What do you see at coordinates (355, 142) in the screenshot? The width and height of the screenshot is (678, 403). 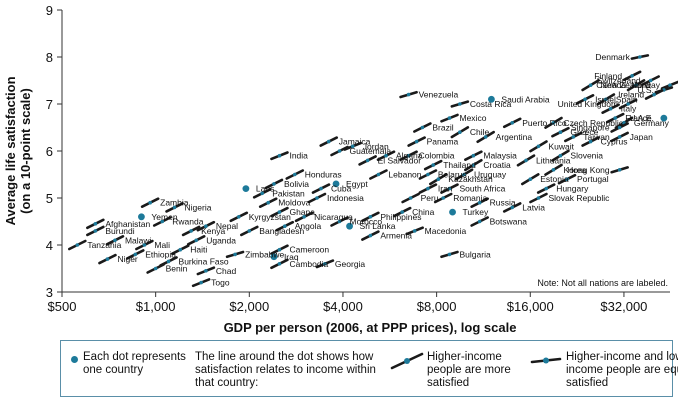 I see `country-label: Jamaica` at bounding box center [355, 142].